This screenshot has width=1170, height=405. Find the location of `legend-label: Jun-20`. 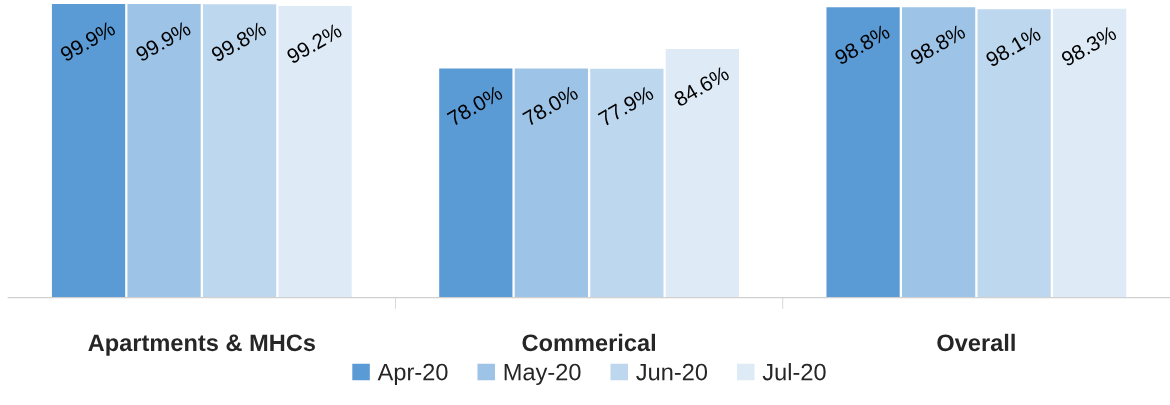

legend-label: Jun-20 is located at coordinates (672, 372).